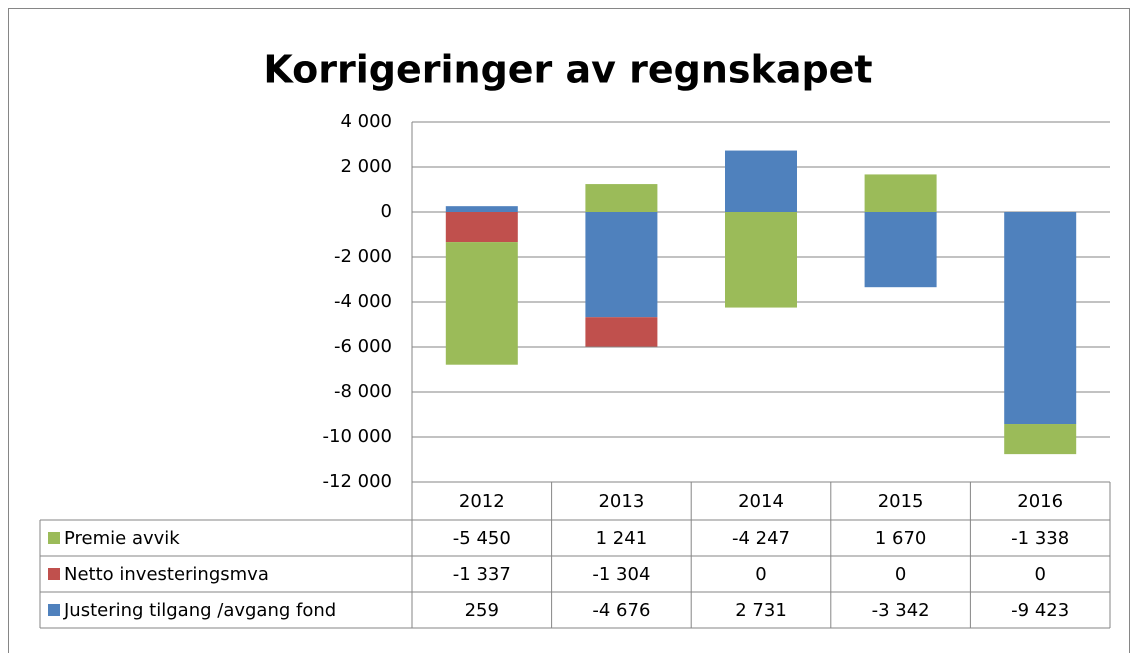 The height and width of the screenshot is (653, 1138). Describe the element at coordinates (901, 538) in the screenshot. I see `table-value: 1 670` at that location.